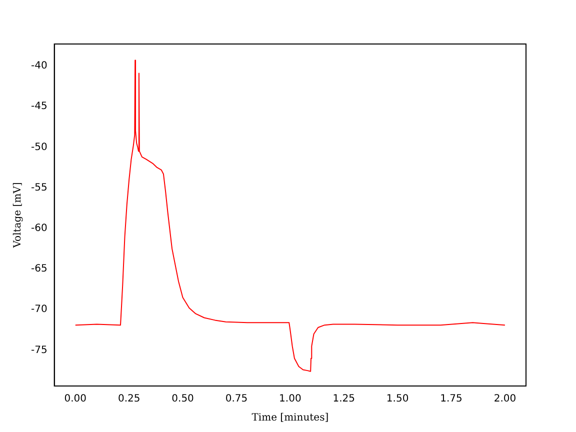  I want to click on x-tick-label: 0.25, so click(129, 399).